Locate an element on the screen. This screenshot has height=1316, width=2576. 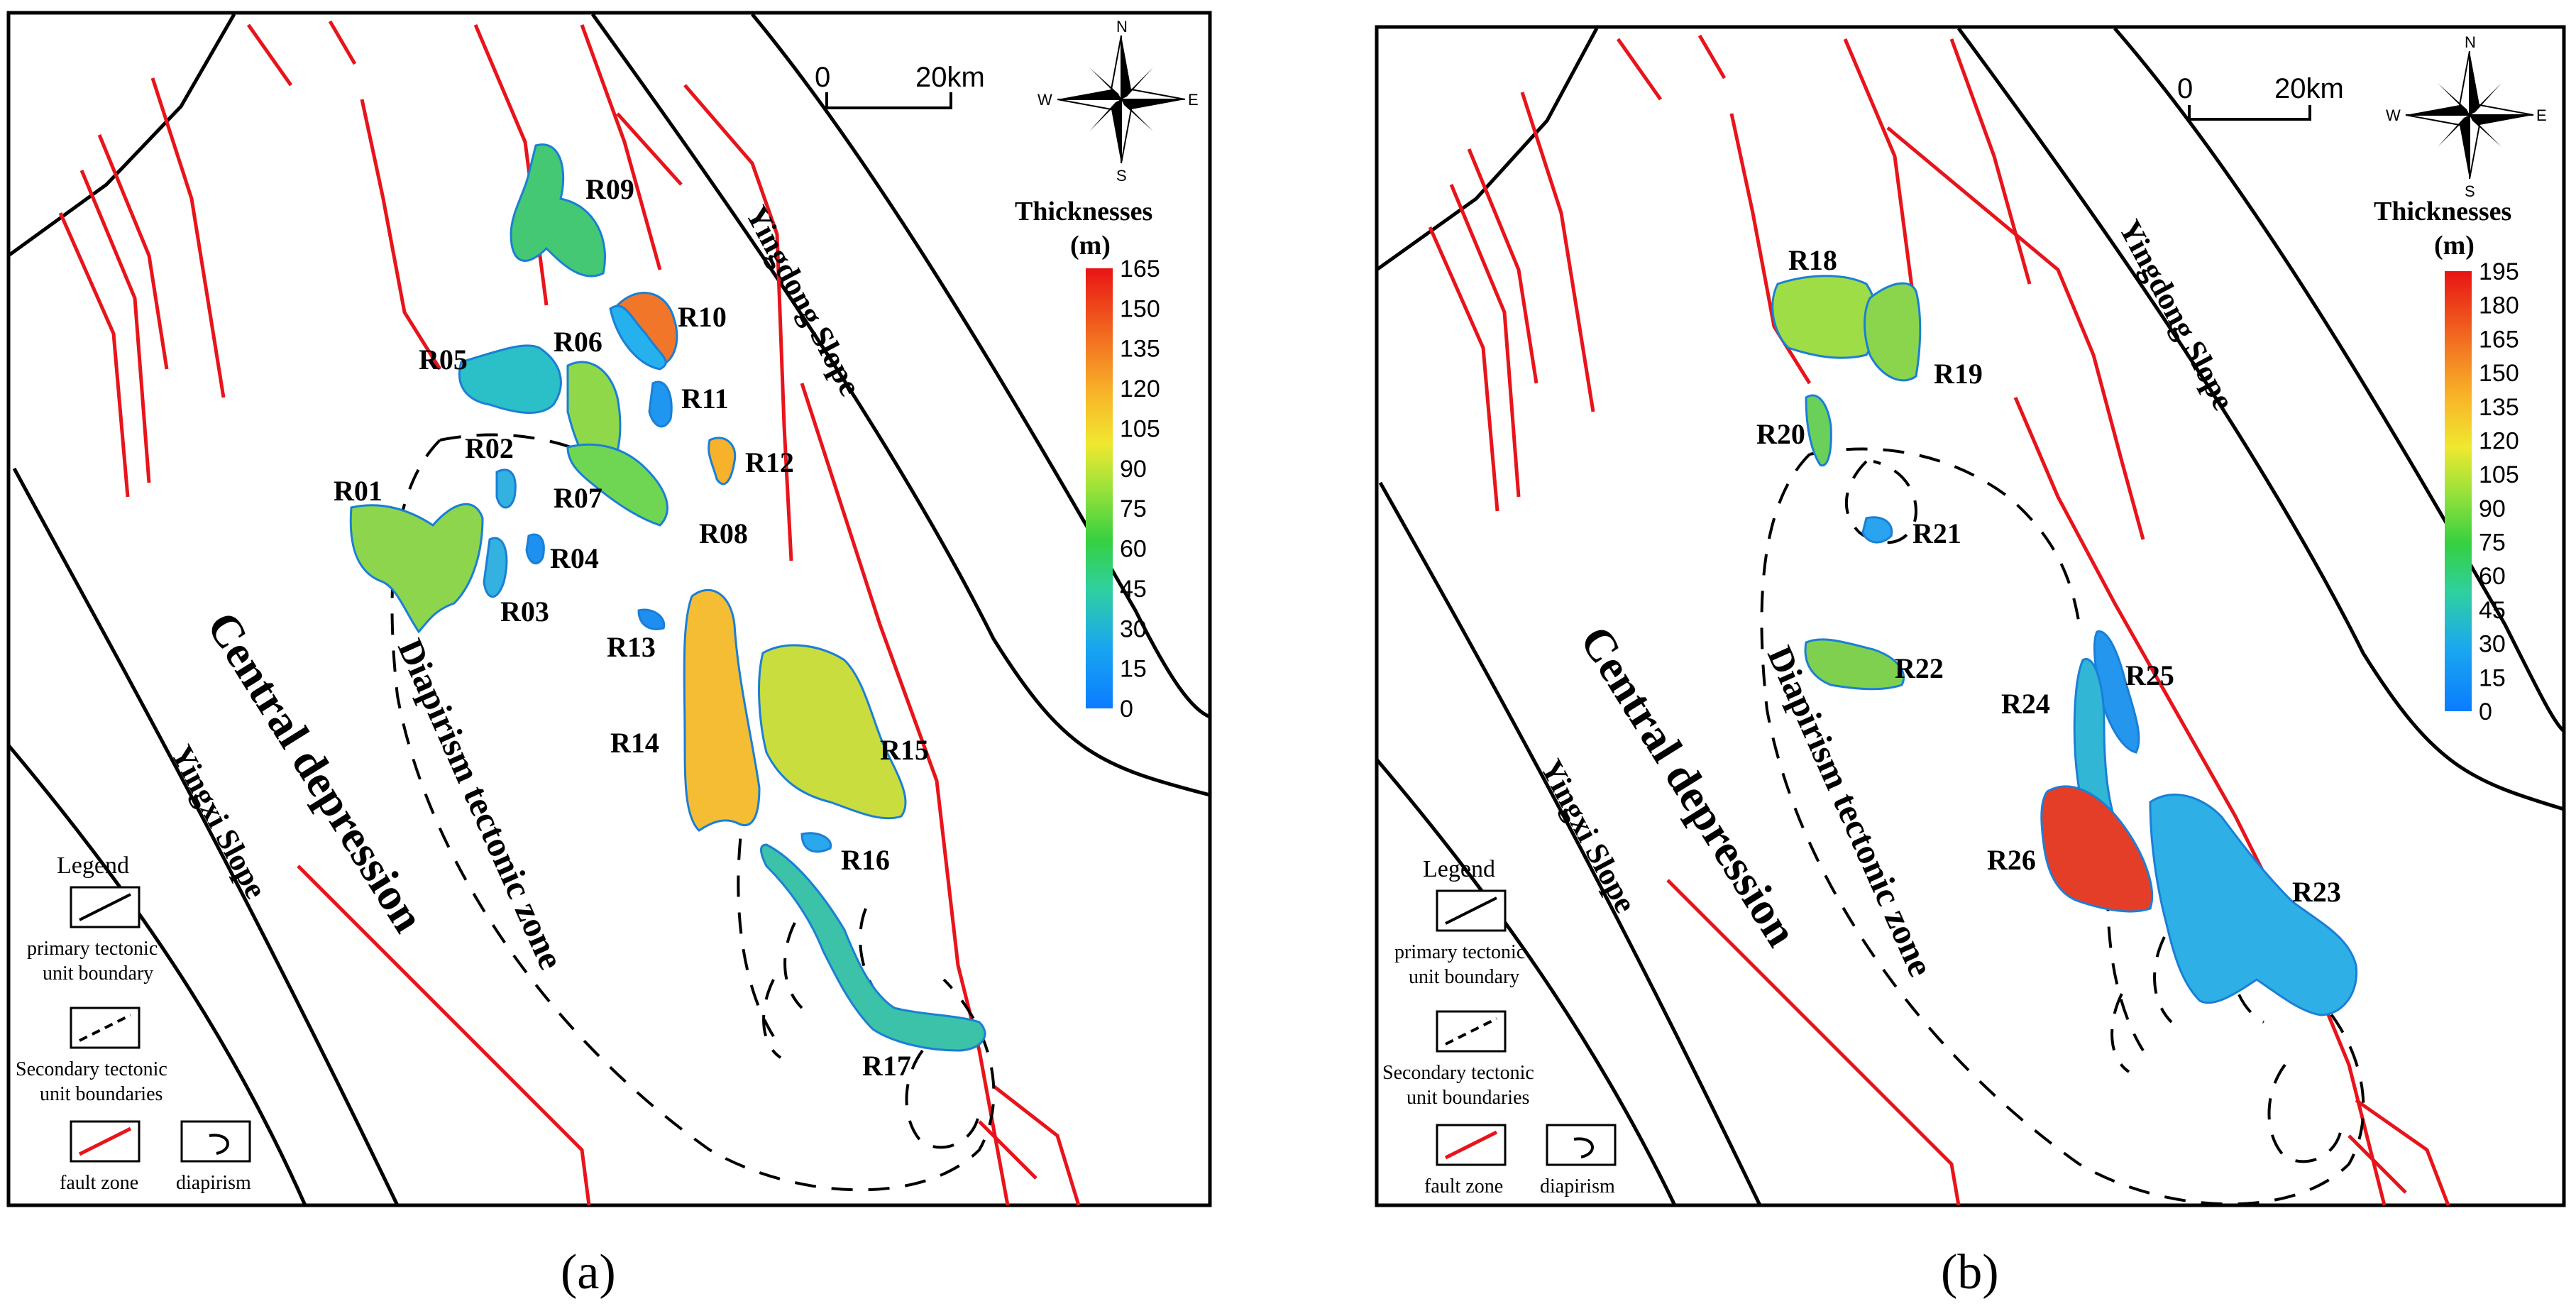
label-r25: R25 is located at coordinates (2149, 675).